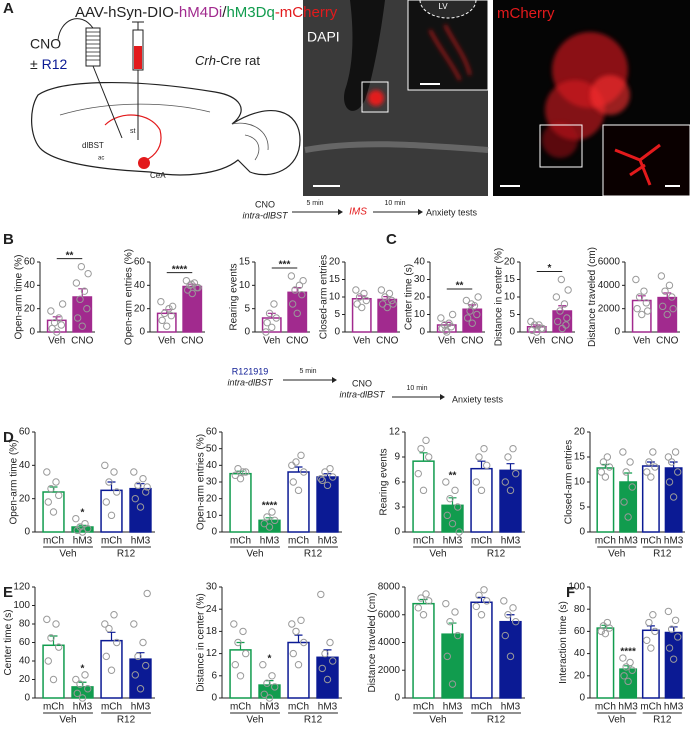 The width and height of the screenshot is (690, 730). Describe the element at coordinates (128, 297) in the screenshot. I see `y-axis-label: Open-arm entries (%)` at that location.